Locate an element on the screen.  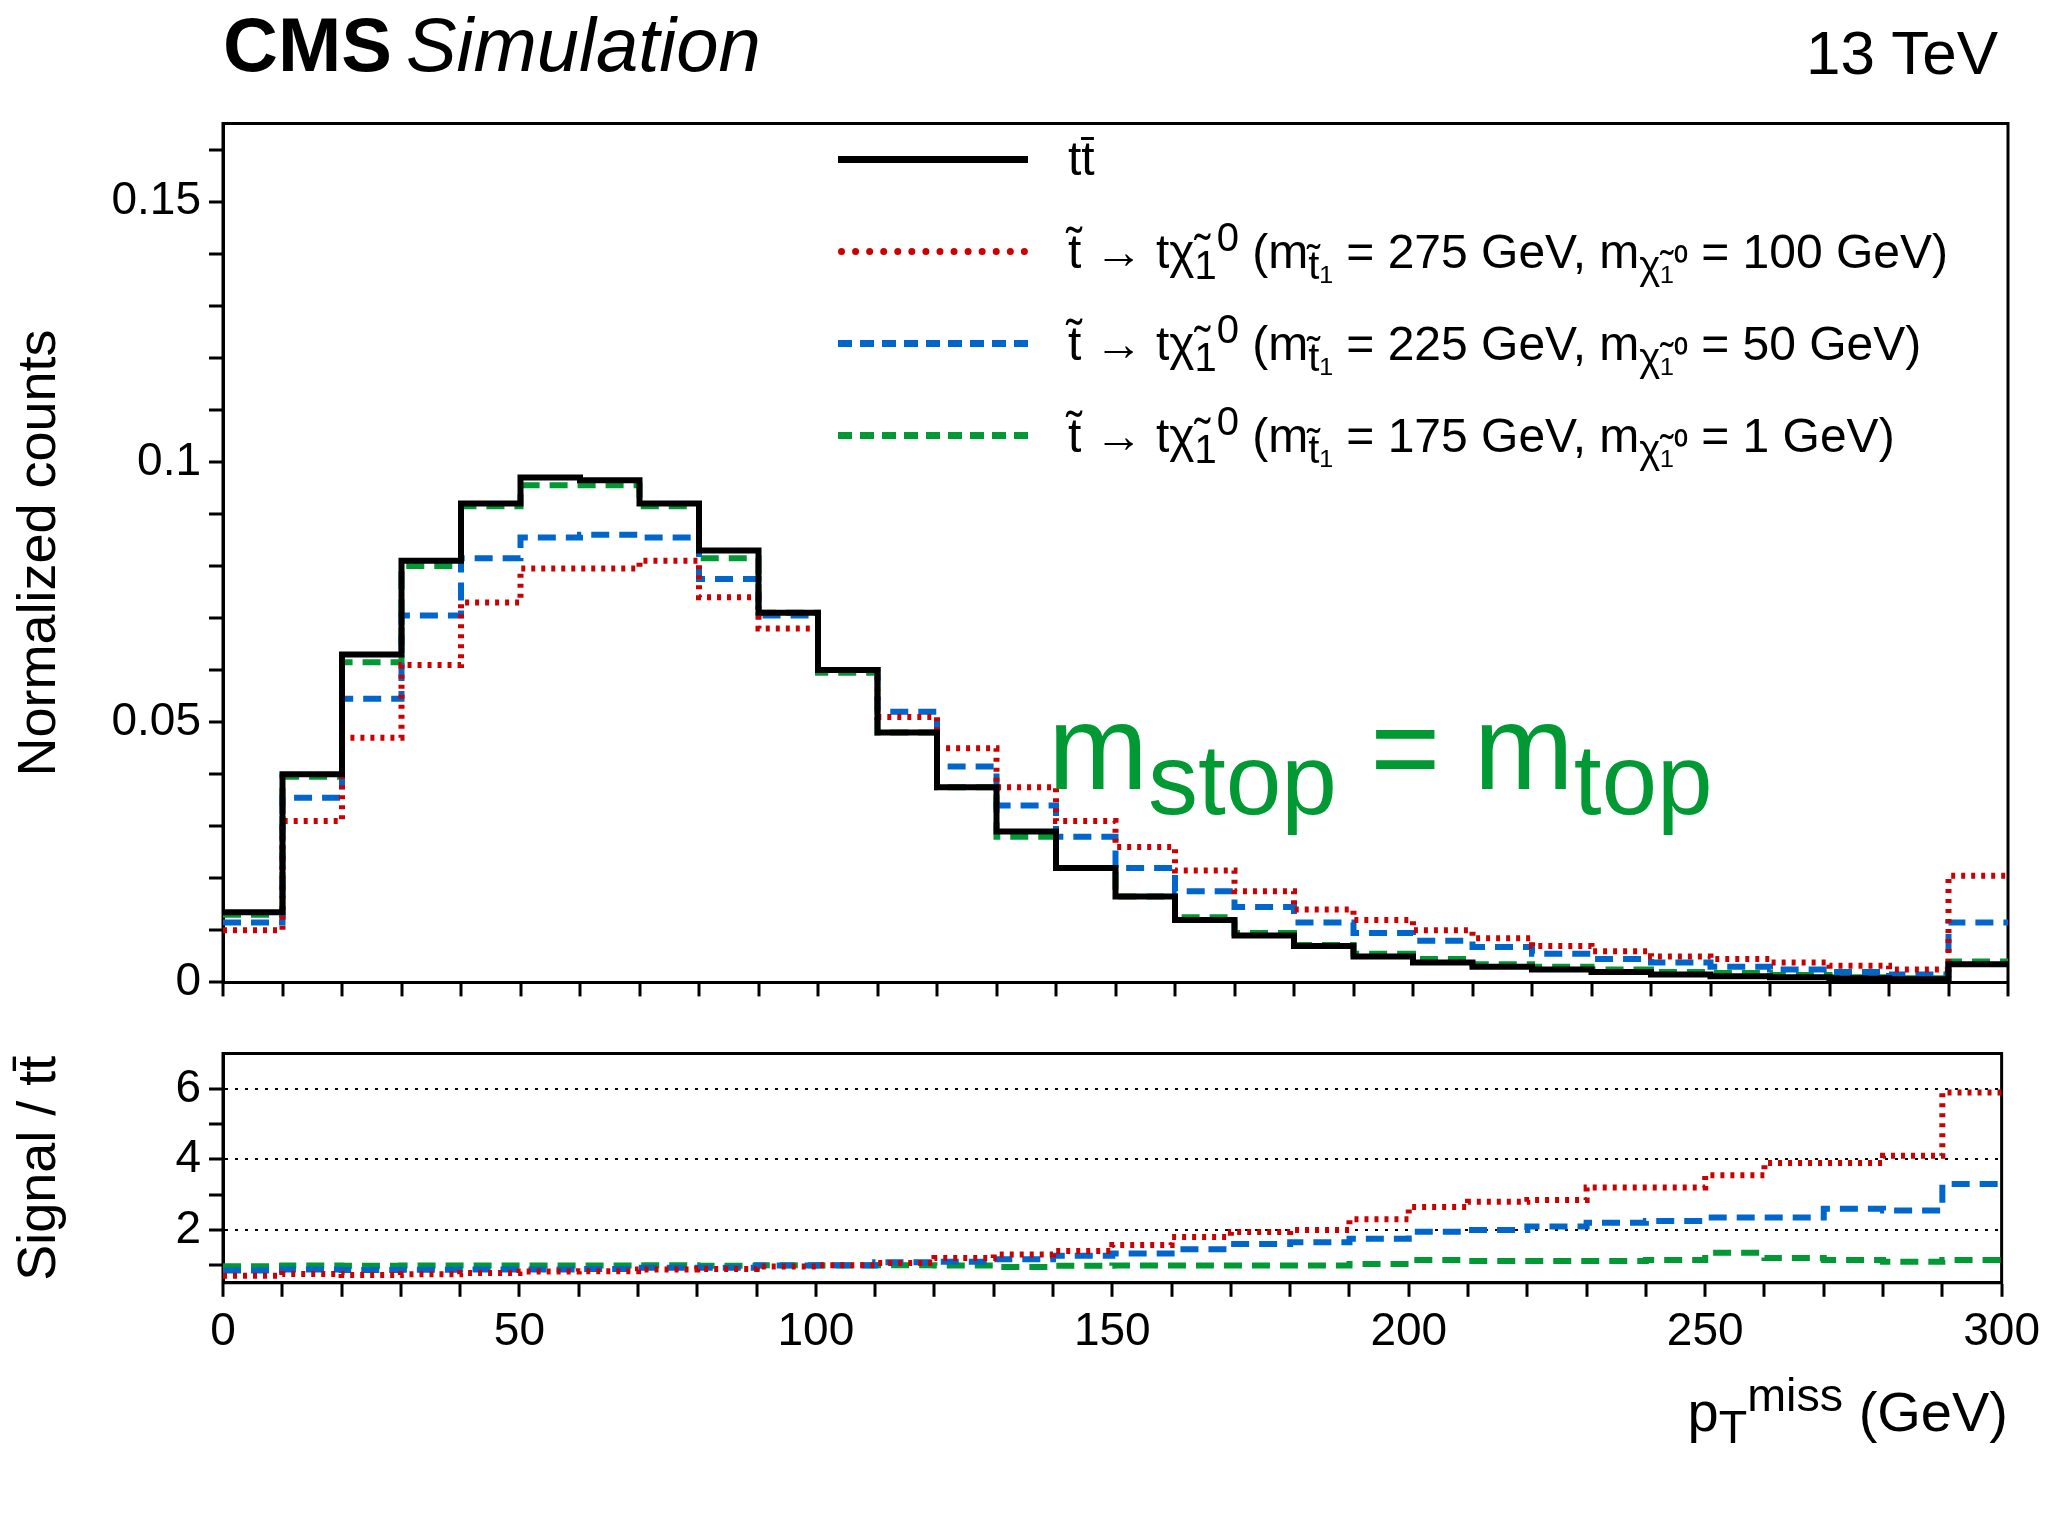
y-axis-title: Signal / tt̄ is located at coordinates (36, 1168).